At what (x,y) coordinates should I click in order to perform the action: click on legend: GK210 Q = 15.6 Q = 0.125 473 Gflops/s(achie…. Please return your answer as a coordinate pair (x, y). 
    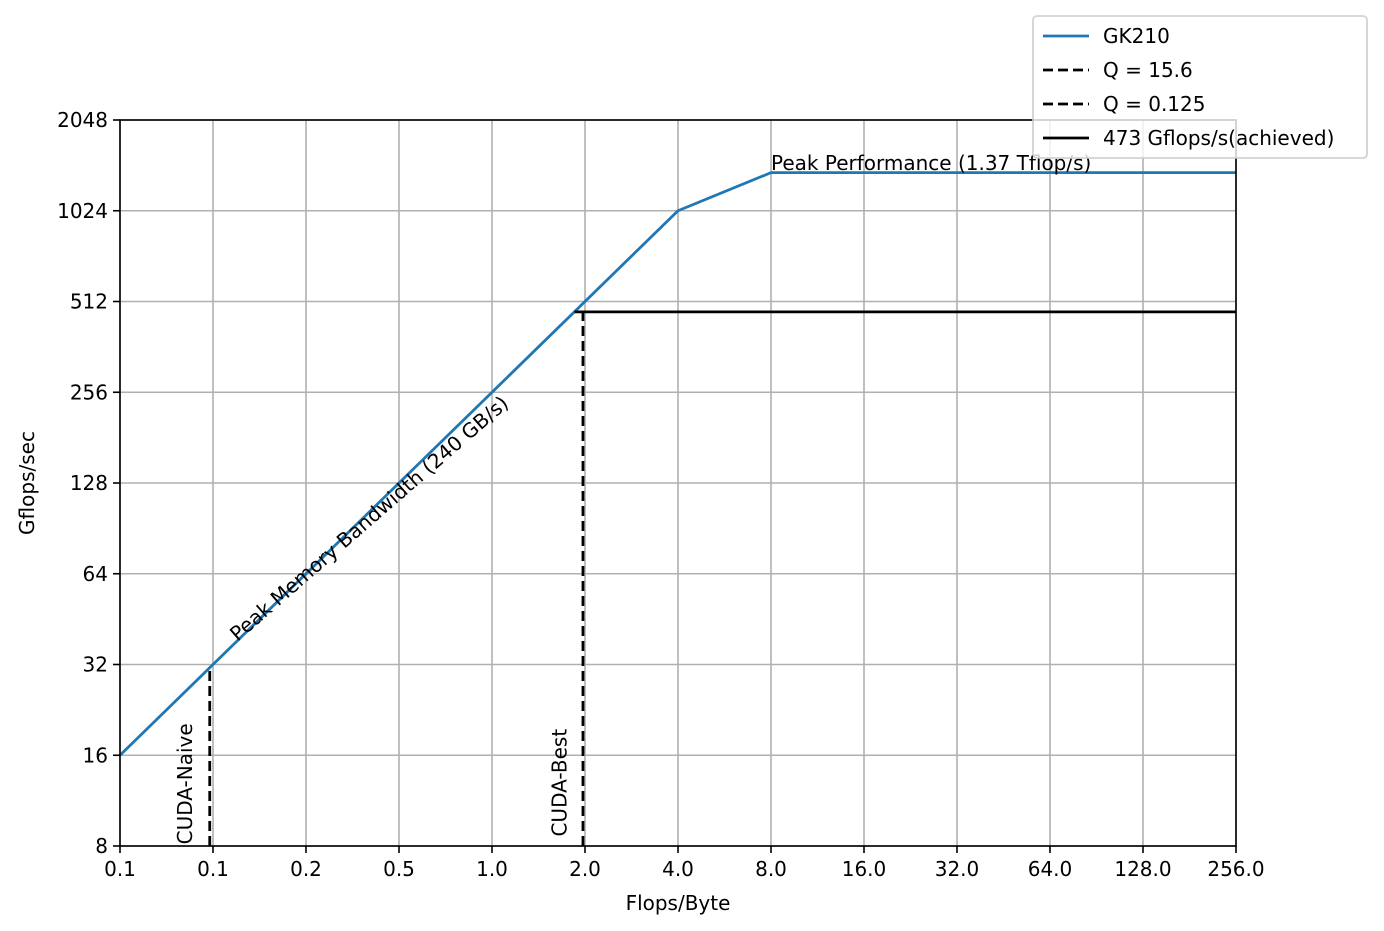
    Looking at the image, I should click on (1200, 87).